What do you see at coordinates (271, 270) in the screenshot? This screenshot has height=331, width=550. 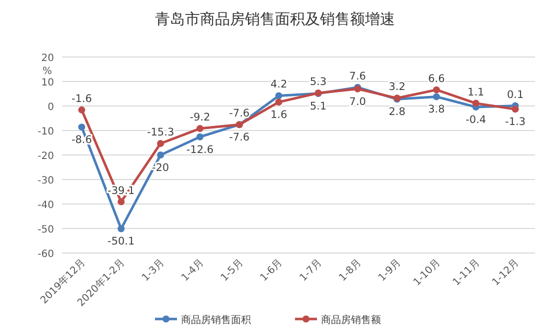 I see `x-tick-label: 1-6月` at bounding box center [271, 270].